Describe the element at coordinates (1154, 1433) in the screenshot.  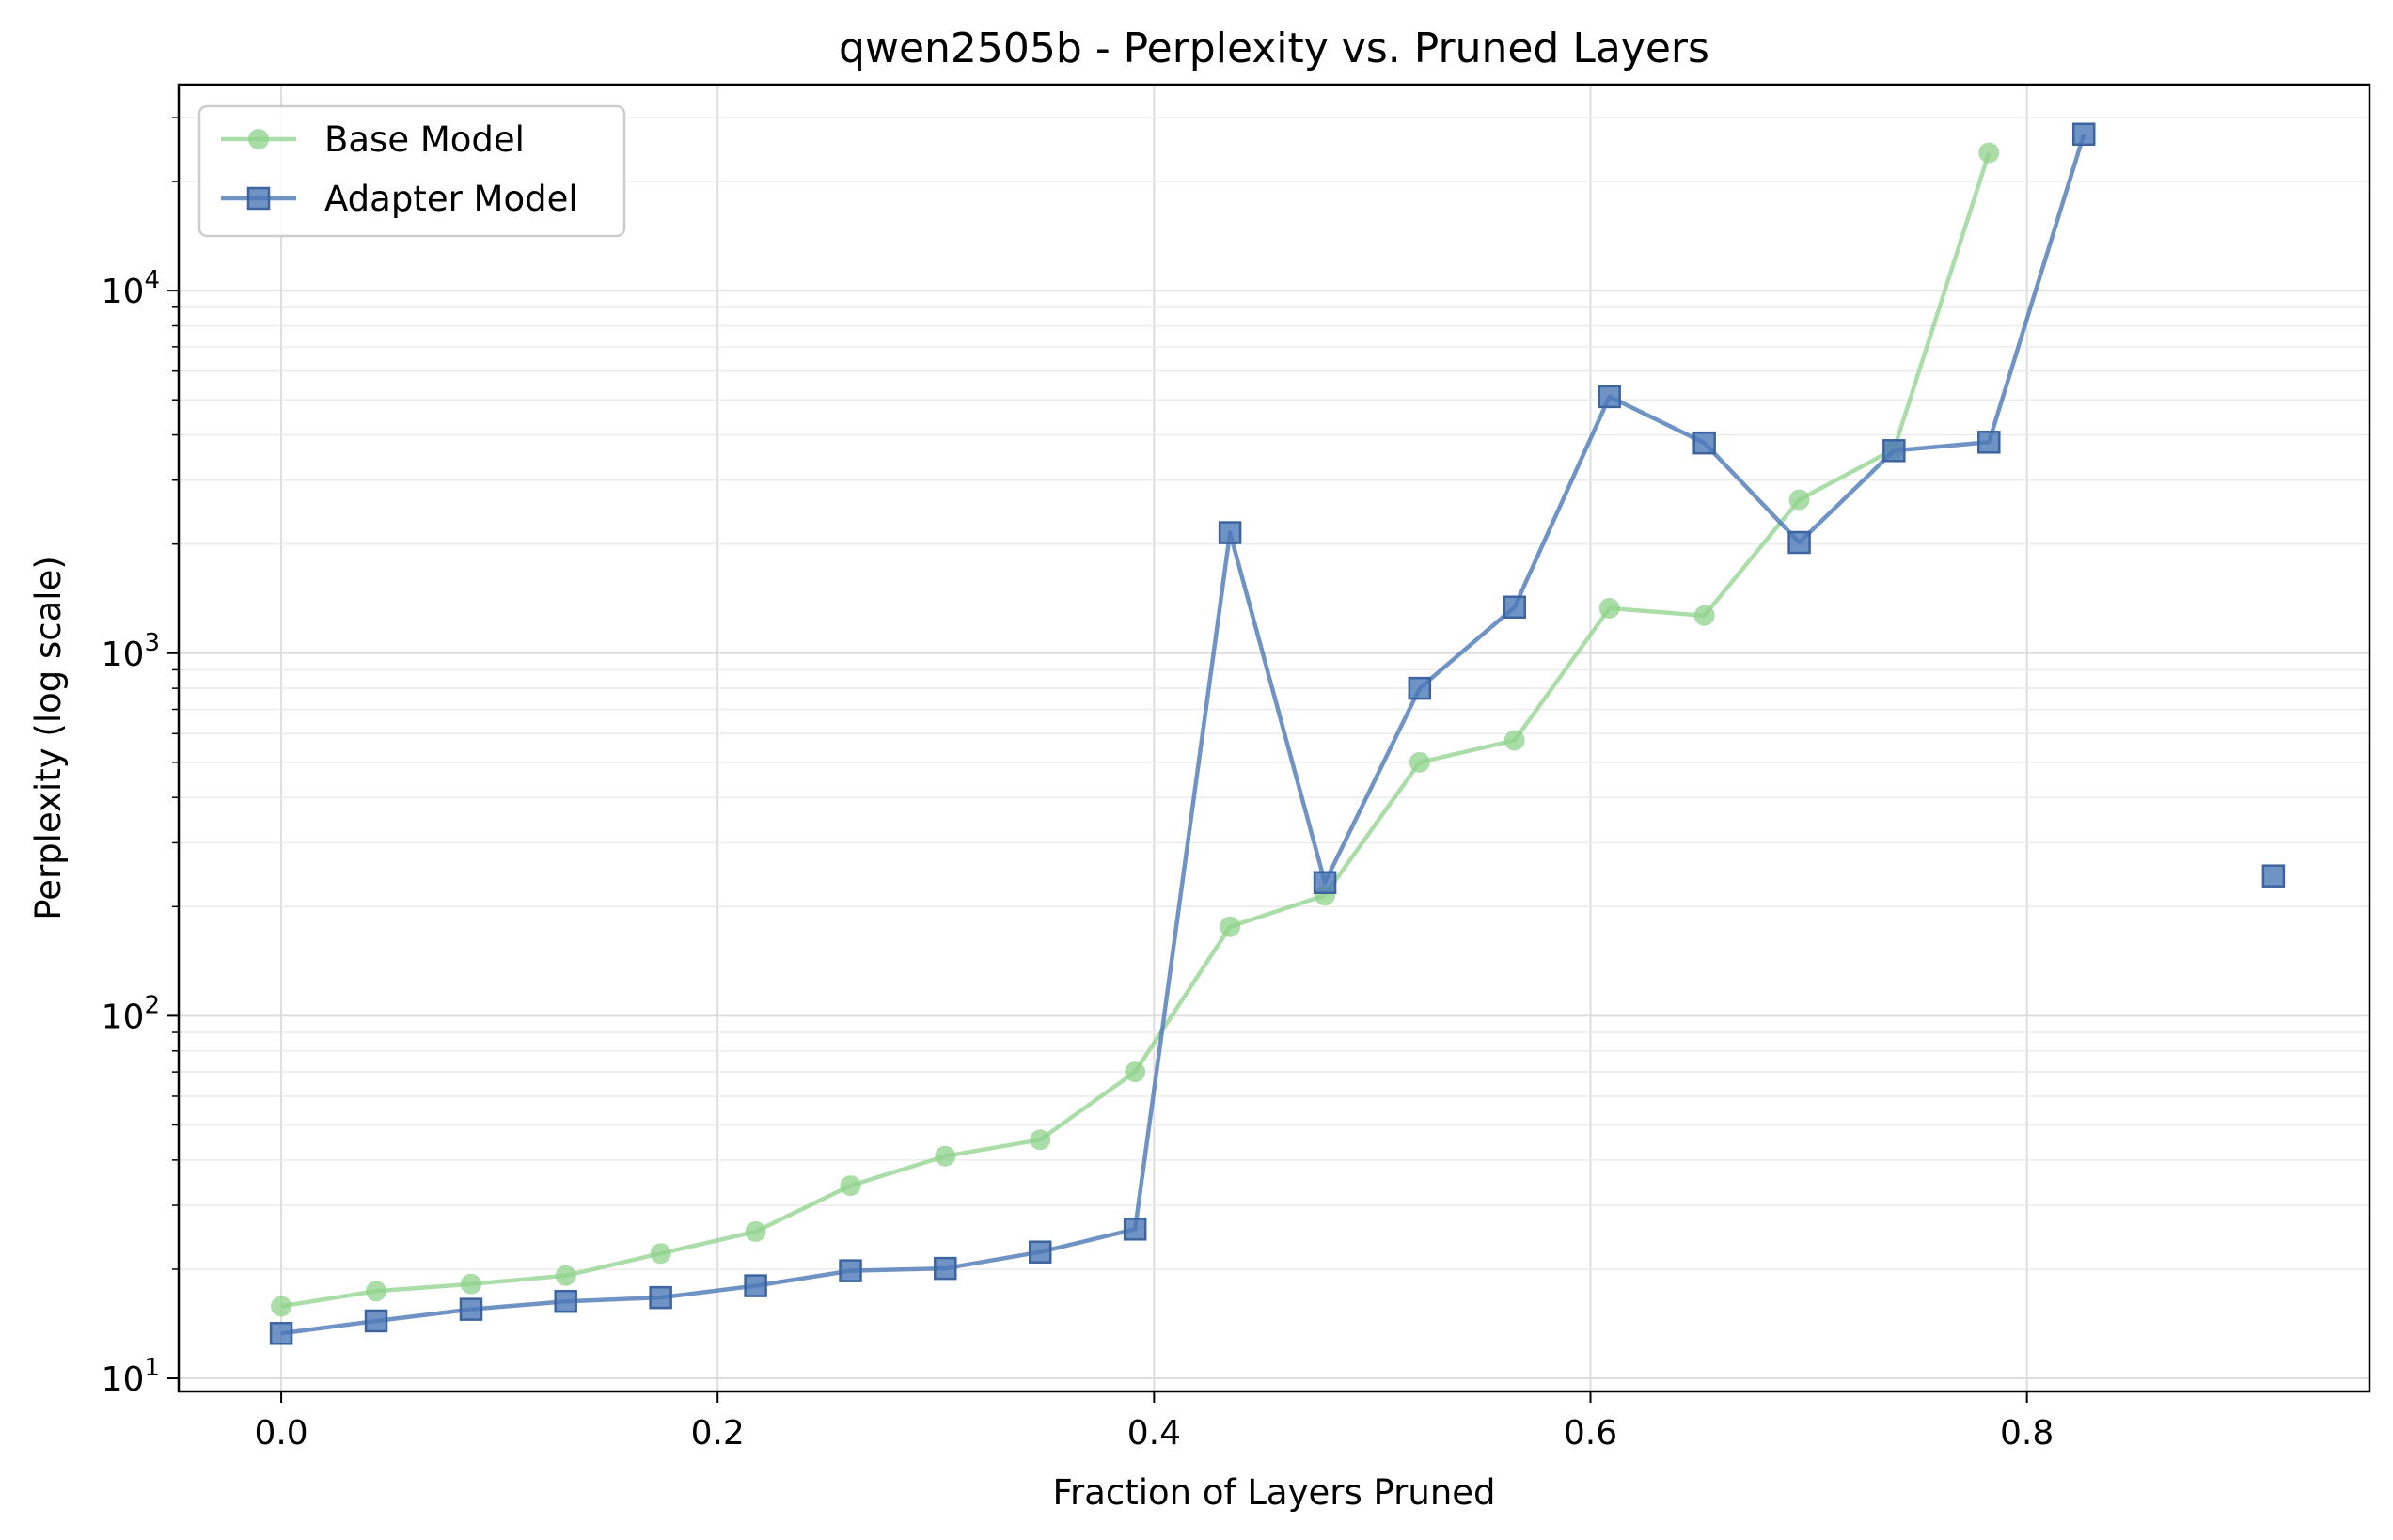
I see `x-tick-label: 0.4` at that location.